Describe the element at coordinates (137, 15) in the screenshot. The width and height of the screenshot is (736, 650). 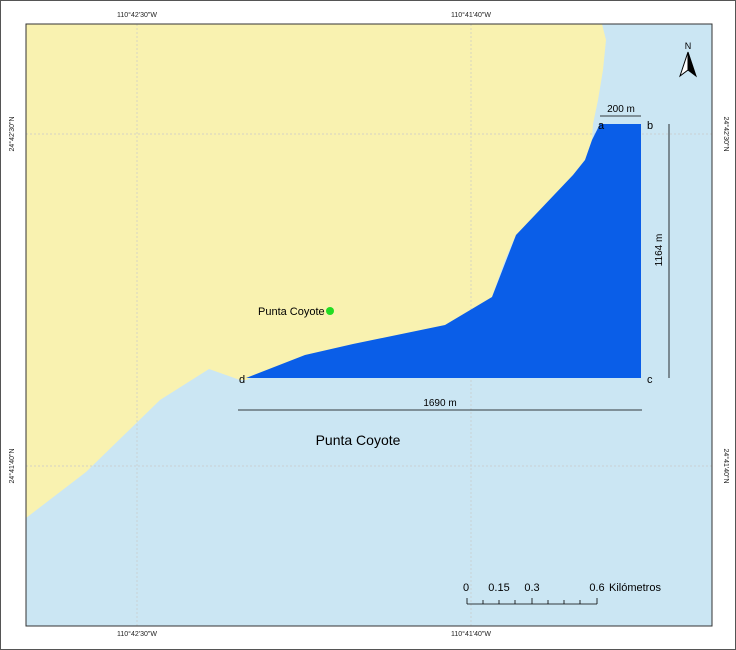
I see `graticule-top-1: 110°42'30"W` at that location.